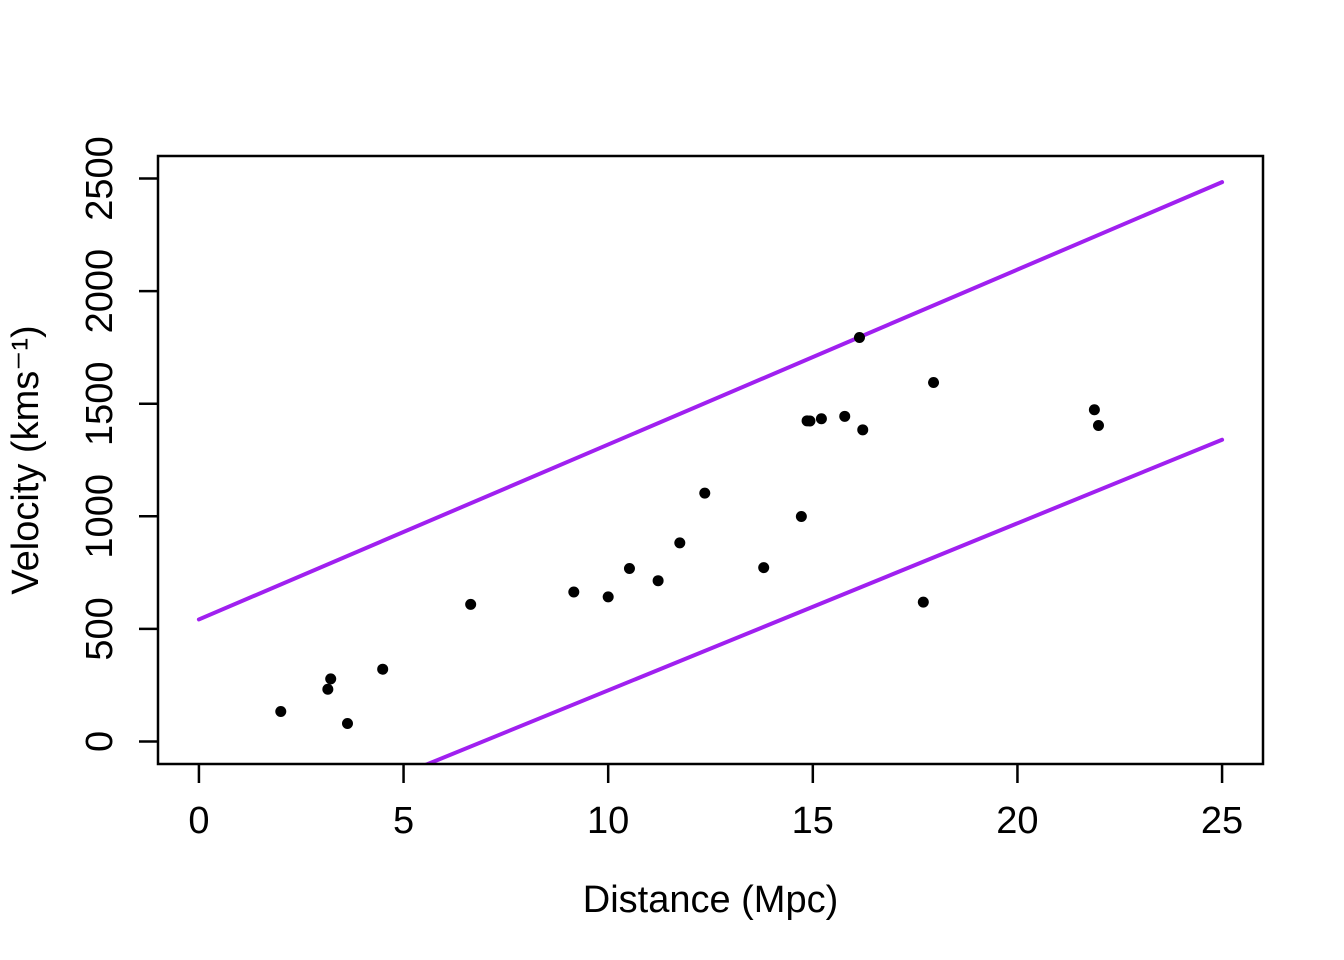 The height and width of the screenshot is (960, 1344). I want to click on y-axis-tick-labels: 0 500 1000 1500 2000 2500, so click(100, 444).